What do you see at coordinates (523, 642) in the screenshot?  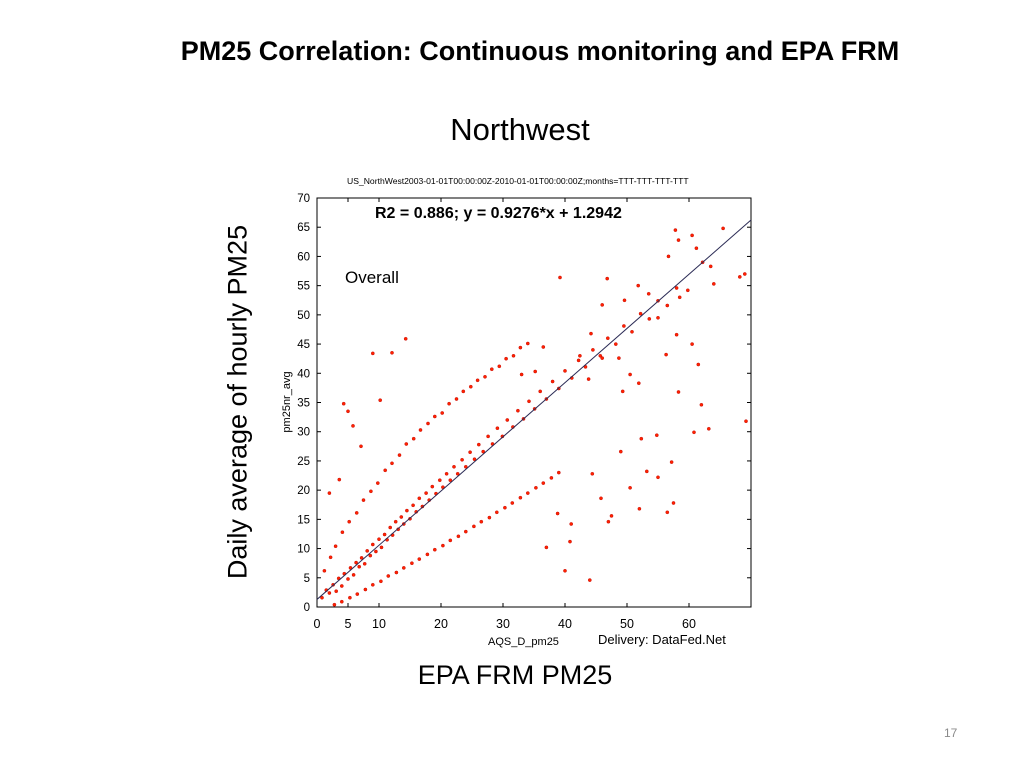 I see `inner-x-axis-label: AQS_D_pm25` at bounding box center [523, 642].